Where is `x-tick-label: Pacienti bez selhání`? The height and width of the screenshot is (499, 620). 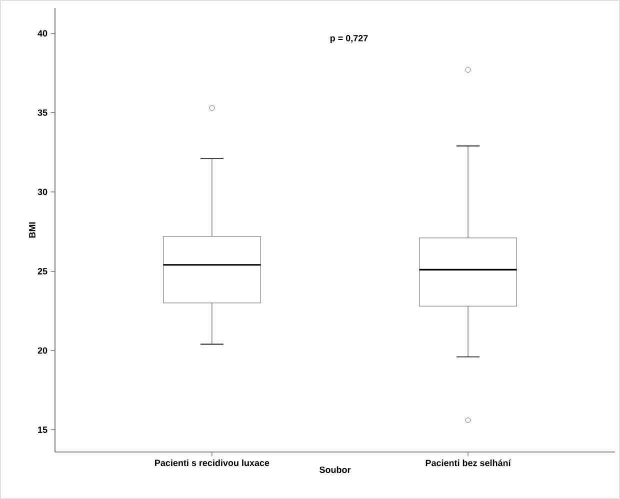
x-tick-label: Pacienti bez selhání is located at coordinates (469, 462).